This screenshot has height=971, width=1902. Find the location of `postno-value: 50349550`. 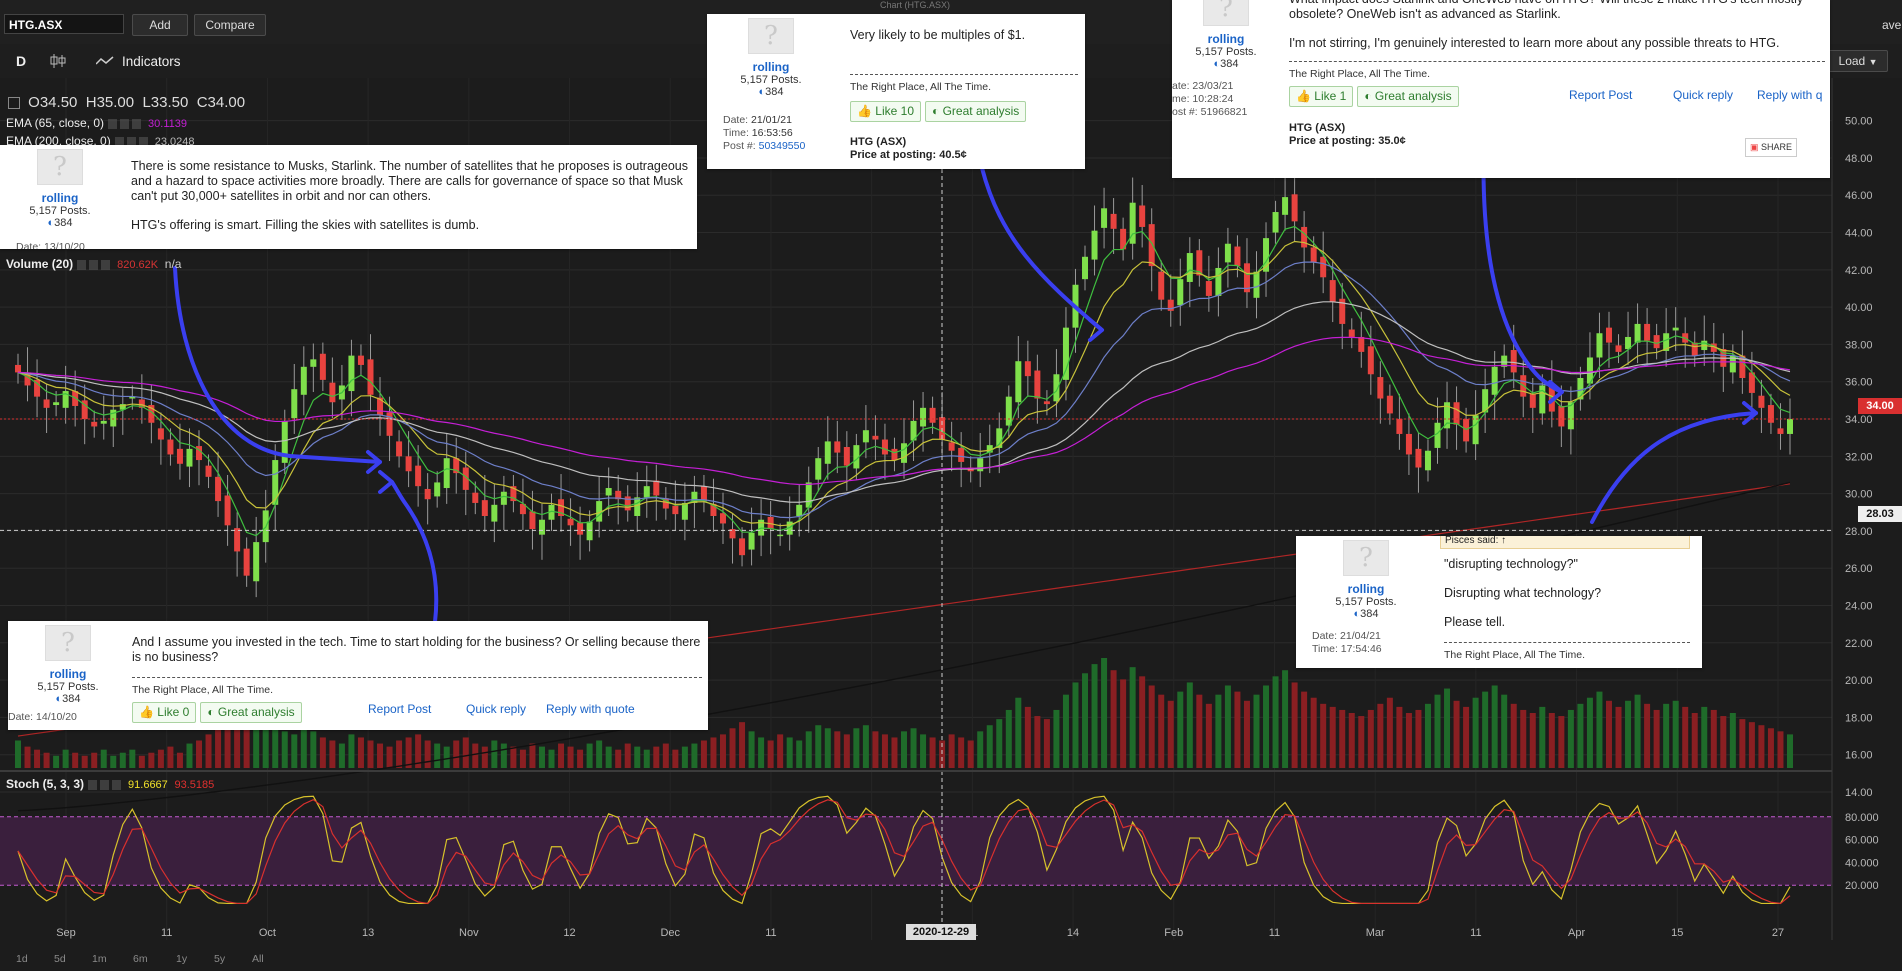

postno-value: 50349550 is located at coordinates (782, 146).